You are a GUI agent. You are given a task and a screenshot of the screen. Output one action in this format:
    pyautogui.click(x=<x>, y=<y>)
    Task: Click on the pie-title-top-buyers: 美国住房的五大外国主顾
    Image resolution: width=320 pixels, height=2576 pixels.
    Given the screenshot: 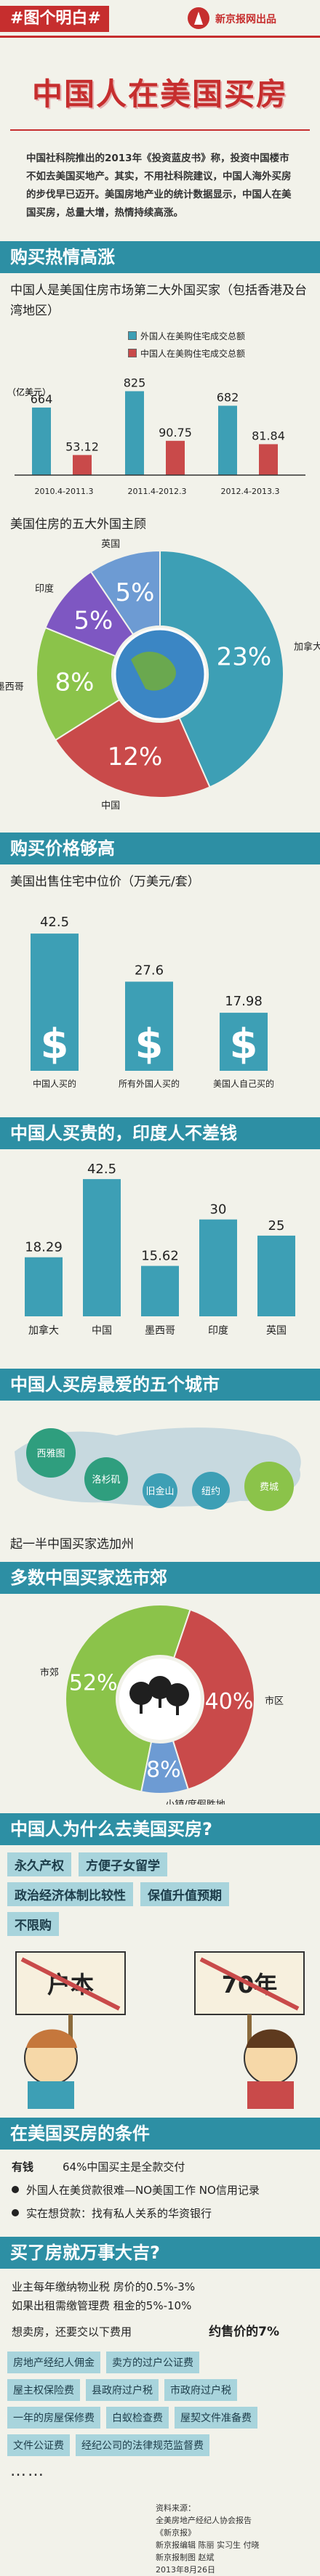 What is the action you would take?
    pyautogui.click(x=78, y=524)
    